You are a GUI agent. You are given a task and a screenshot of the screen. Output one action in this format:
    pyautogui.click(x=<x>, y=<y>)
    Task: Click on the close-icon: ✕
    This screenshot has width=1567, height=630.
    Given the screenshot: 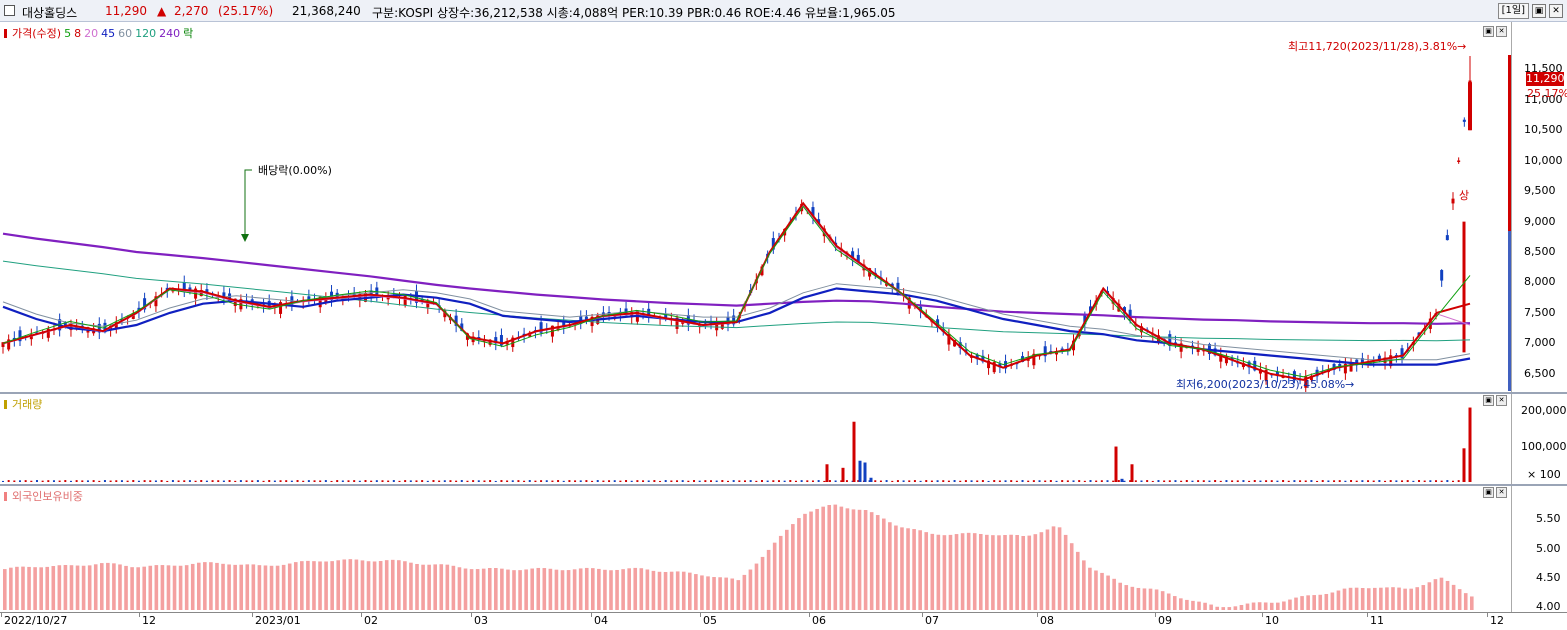 What is the action you would take?
    pyautogui.click(x=1556, y=11)
    